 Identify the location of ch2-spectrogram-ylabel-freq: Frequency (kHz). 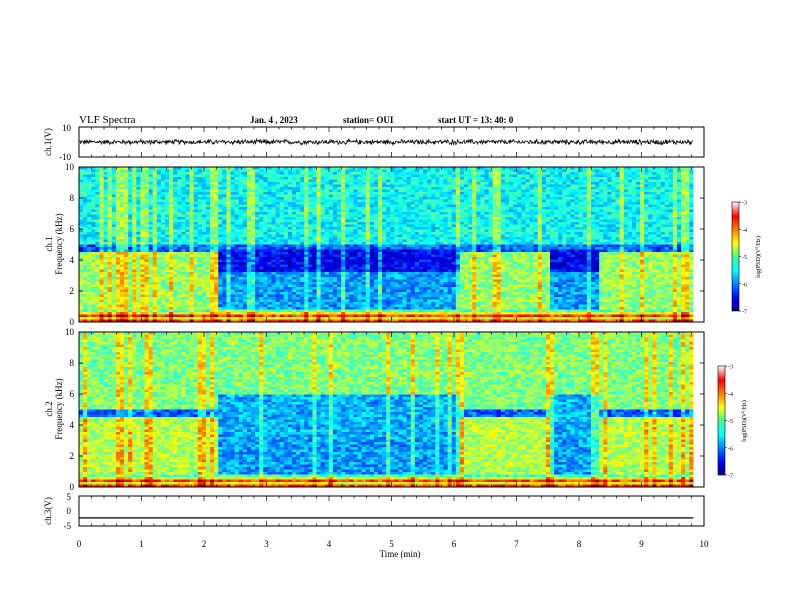
(59, 408).